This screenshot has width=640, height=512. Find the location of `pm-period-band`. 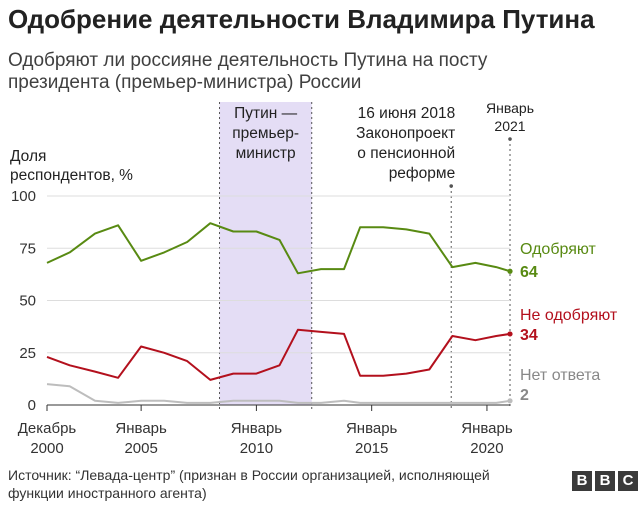

pm-period-band is located at coordinates (265, 253).